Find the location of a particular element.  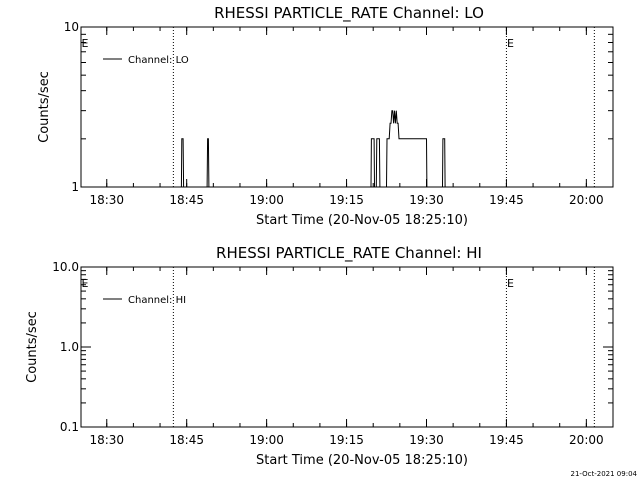

y-tick-label-1: 10.0 is located at coordinates (65, 267).